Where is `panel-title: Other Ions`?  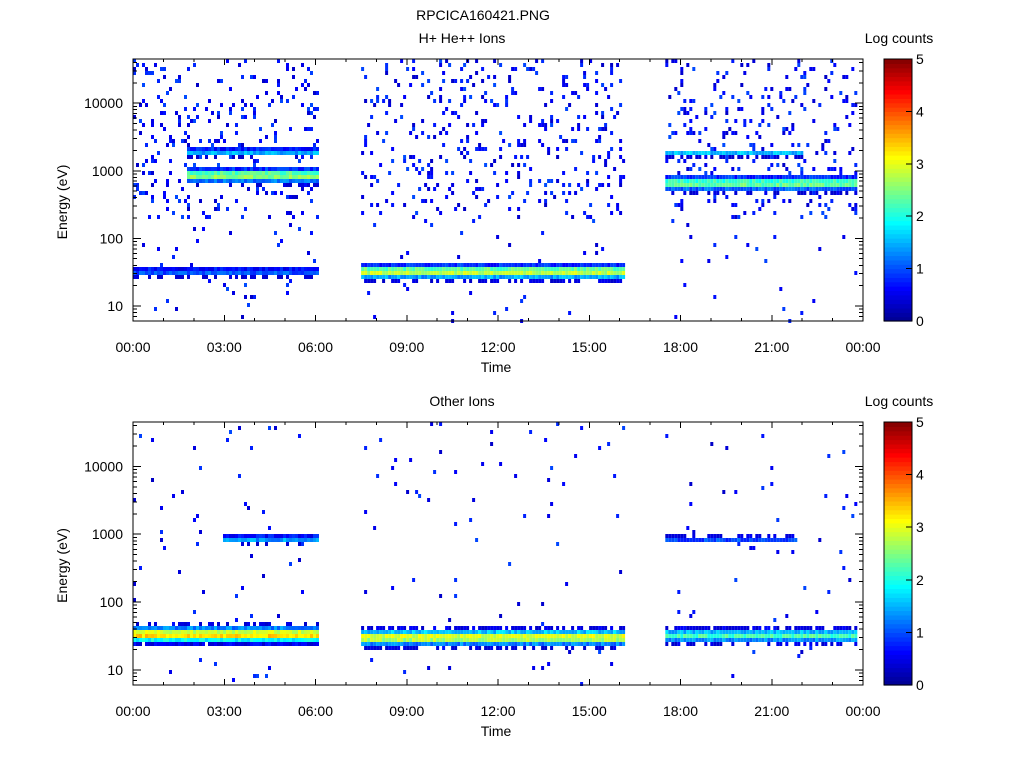
panel-title: Other Ions is located at coordinates (461, 401).